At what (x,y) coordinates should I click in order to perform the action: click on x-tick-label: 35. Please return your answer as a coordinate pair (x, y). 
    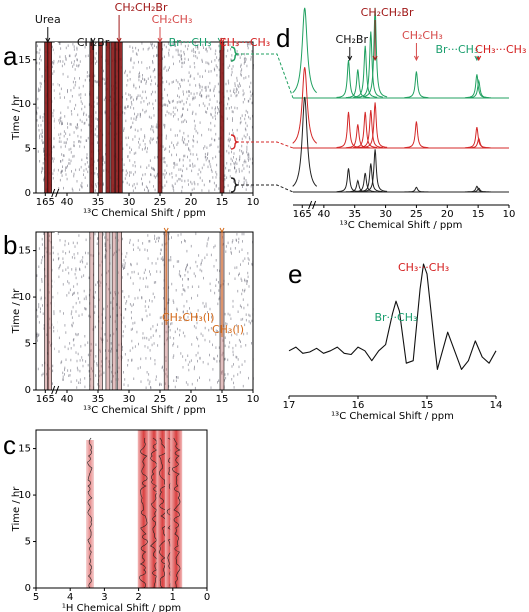
    Looking at the image, I should click on (98, 399).